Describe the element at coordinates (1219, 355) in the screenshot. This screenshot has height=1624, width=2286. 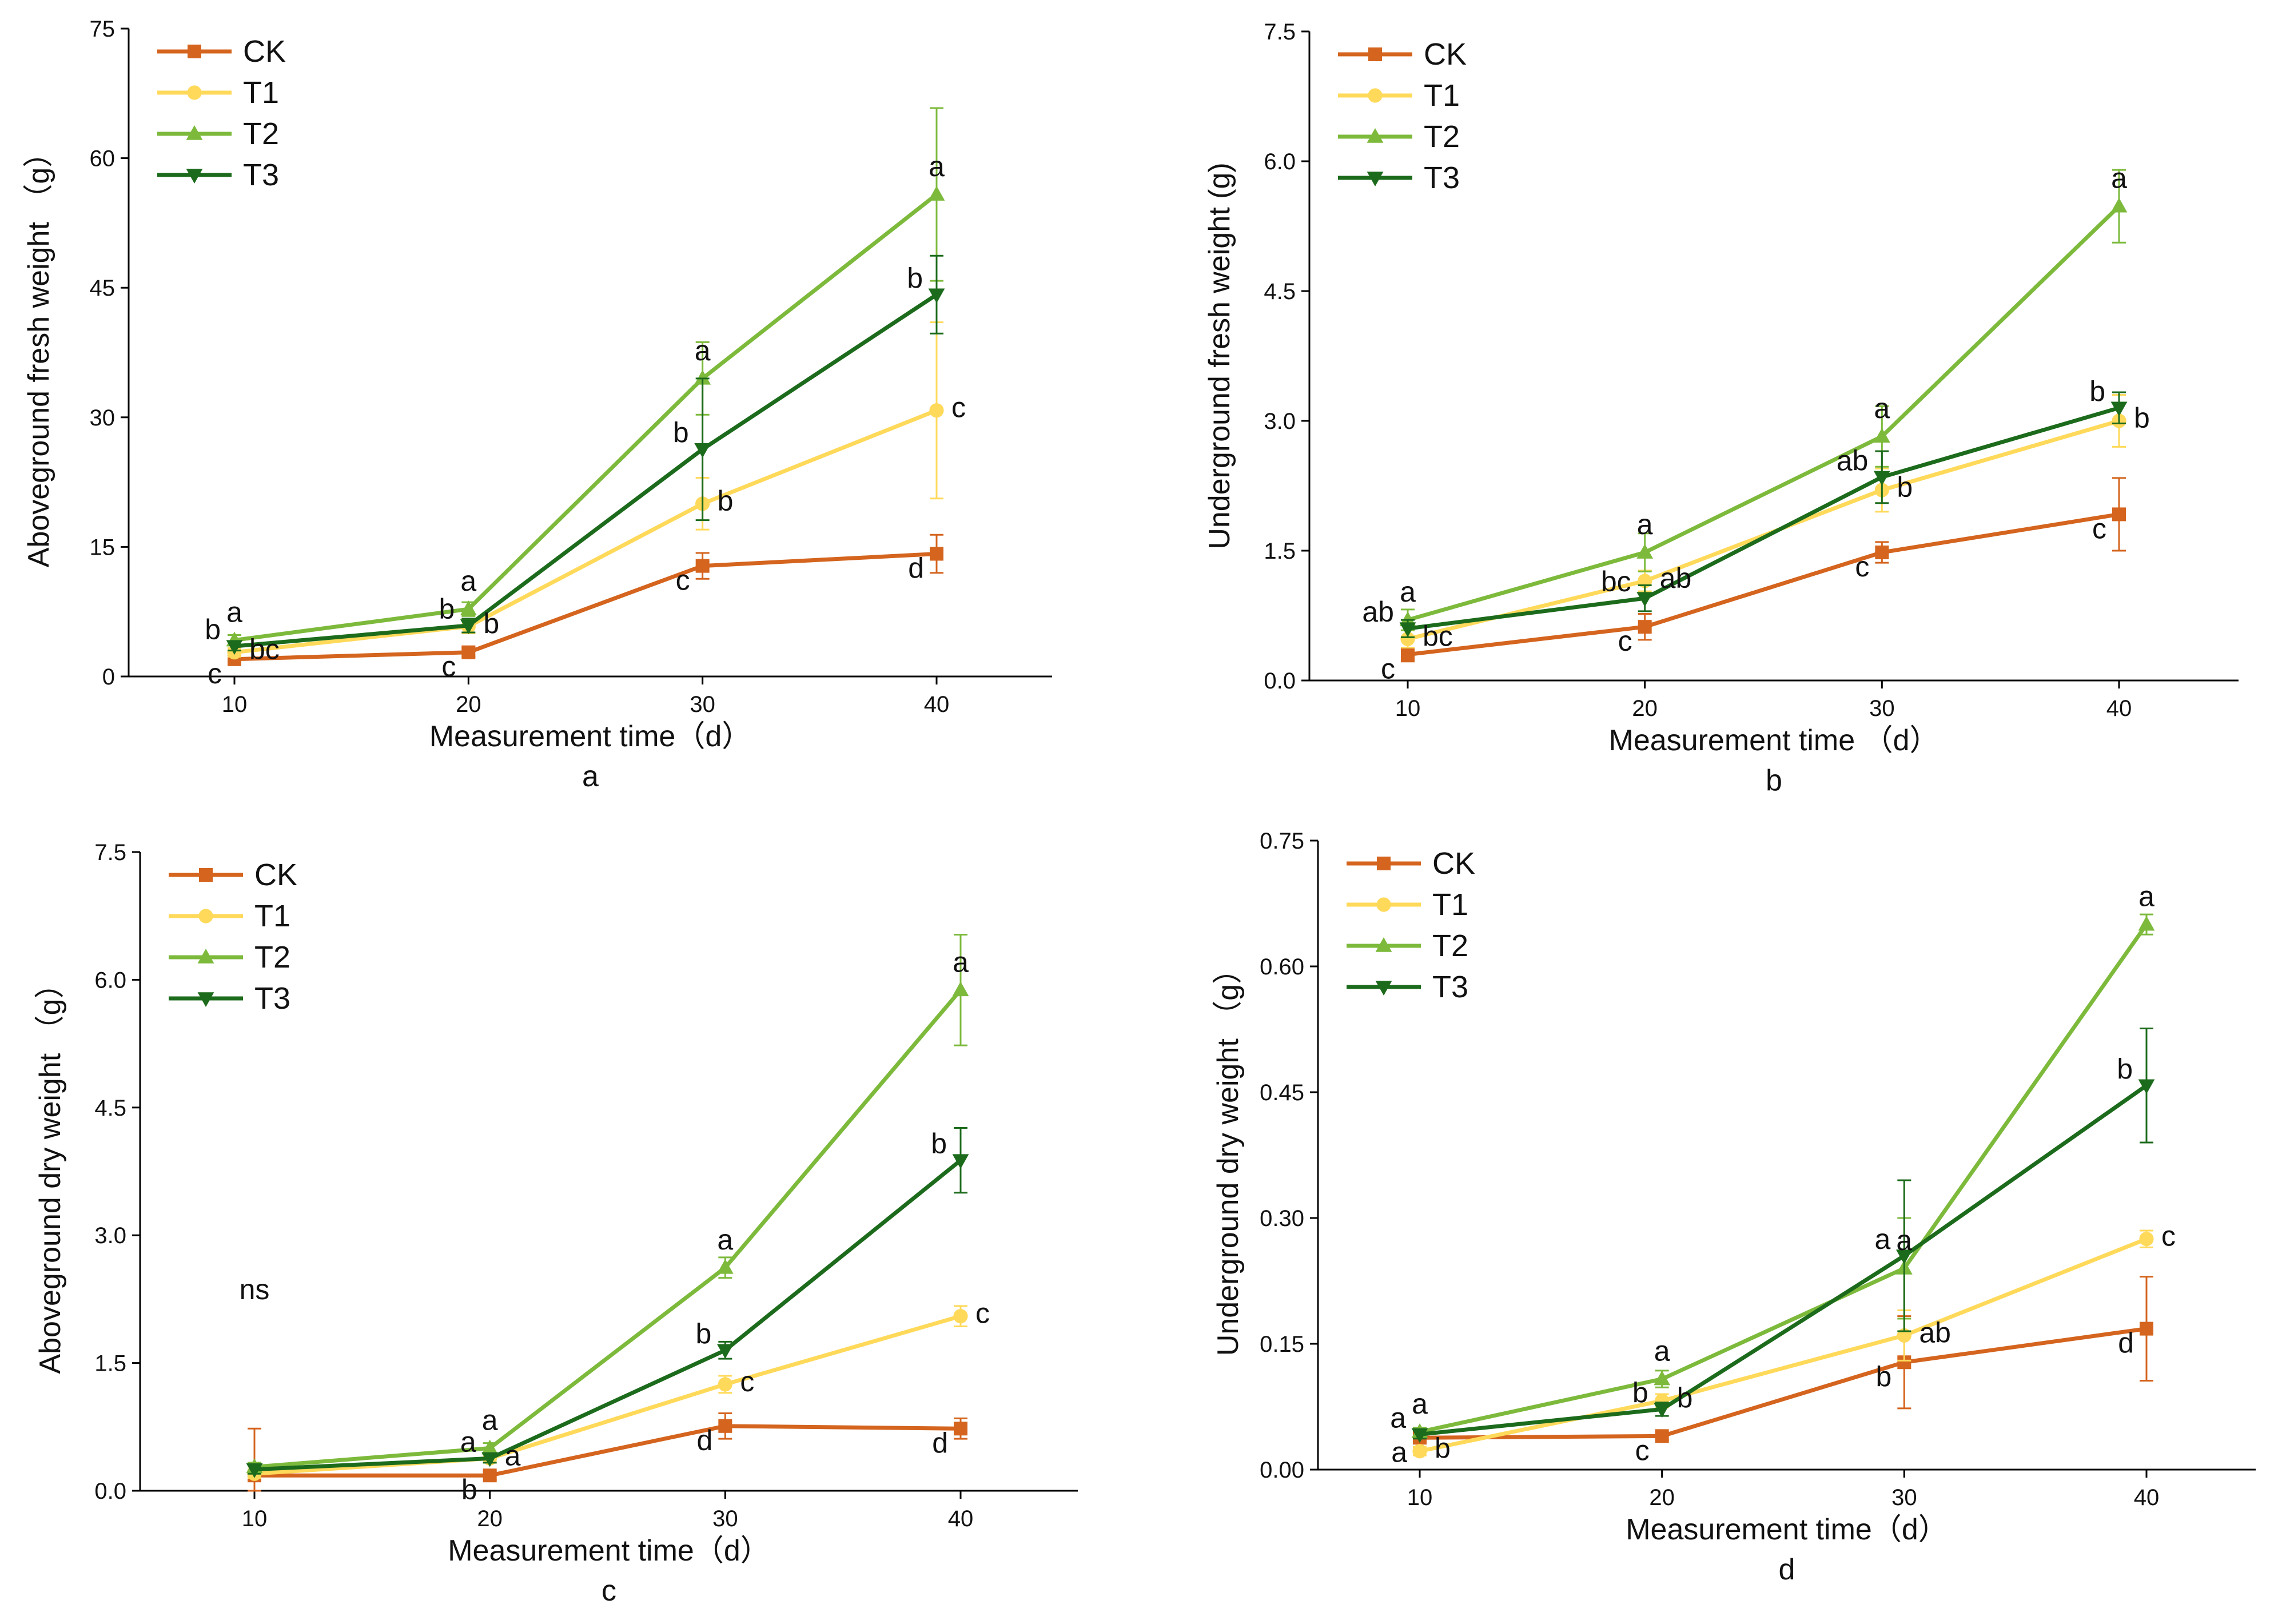
I see `y-axis-title: Underground fresh weight (g)` at that location.